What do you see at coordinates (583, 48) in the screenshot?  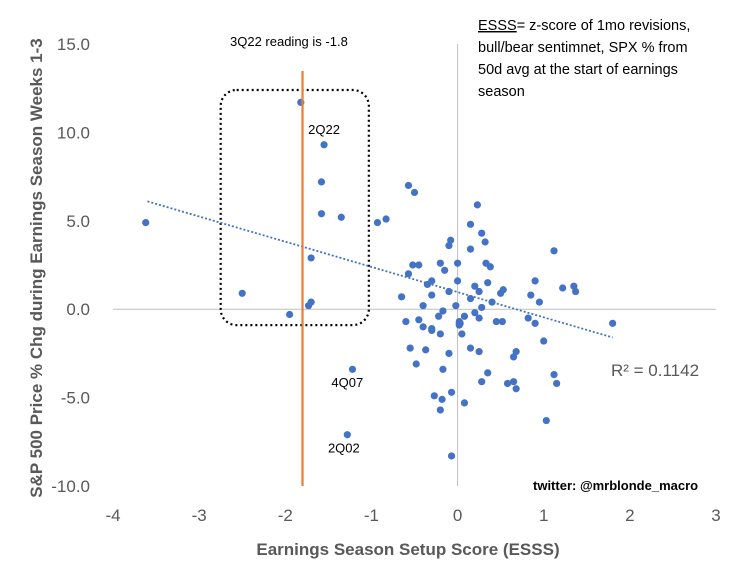 I see `note-line: bull/bear sentimnet, SPX % from` at bounding box center [583, 48].